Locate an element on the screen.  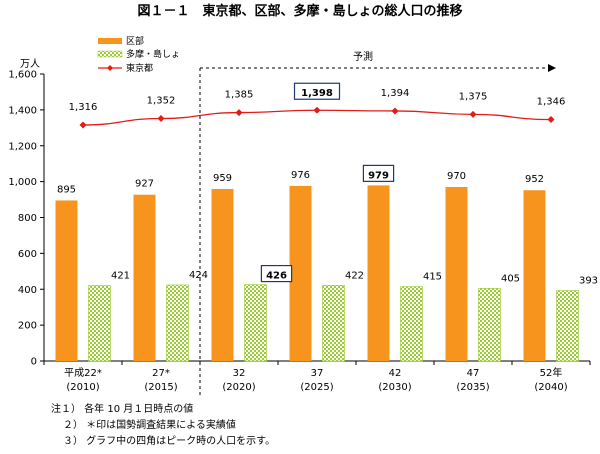
bar-tama-label: 426 is located at coordinates (276, 276).